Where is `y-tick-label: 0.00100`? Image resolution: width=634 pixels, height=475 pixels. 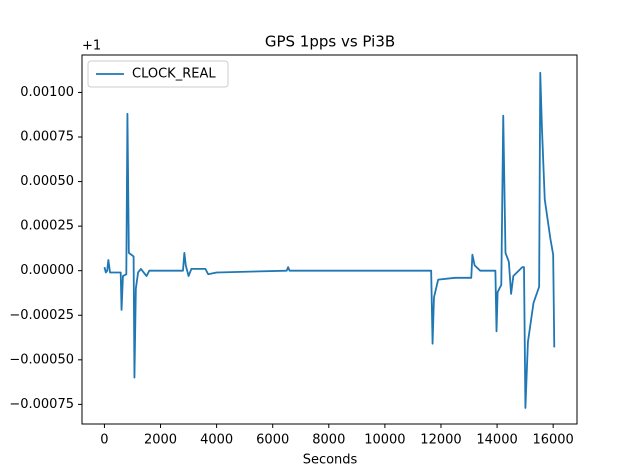 y-tick-label: 0.00100 is located at coordinates (47, 92).